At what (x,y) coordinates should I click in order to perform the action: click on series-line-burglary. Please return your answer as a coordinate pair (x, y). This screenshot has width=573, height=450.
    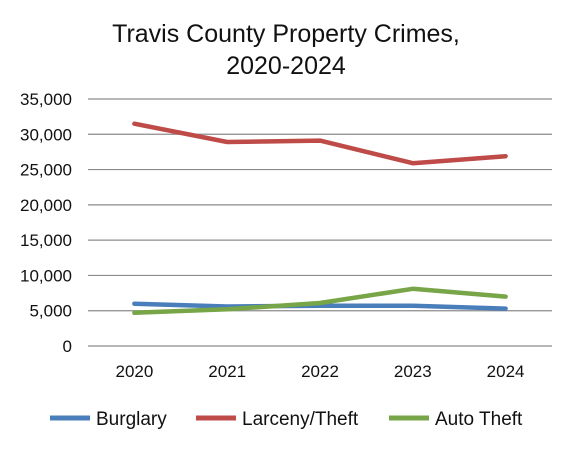
    Looking at the image, I should click on (320, 306).